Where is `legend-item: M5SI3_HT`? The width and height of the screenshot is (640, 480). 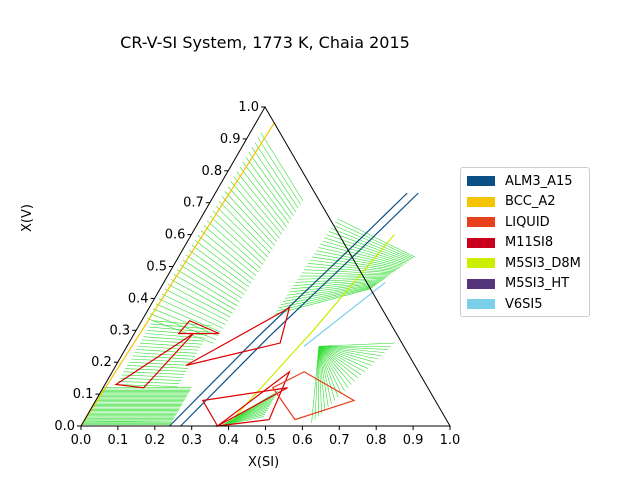
legend-item: M5SI3_HT is located at coordinates (518, 283).